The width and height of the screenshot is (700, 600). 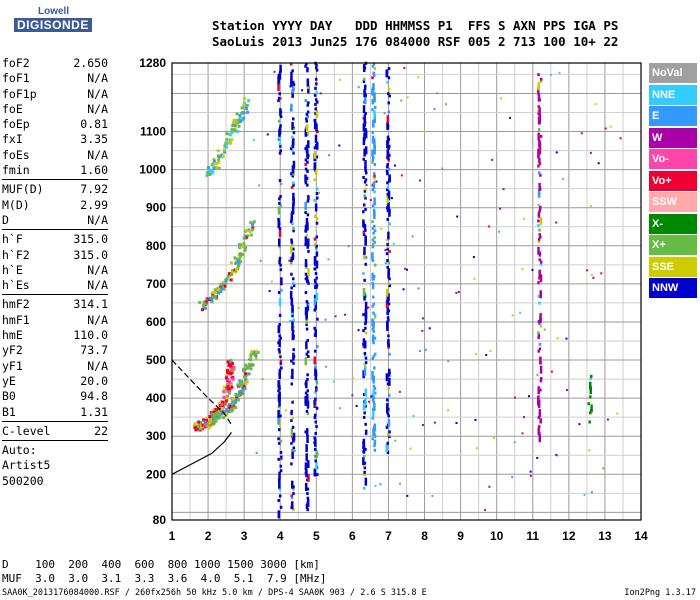 What do you see at coordinates (9, 380) in the screenshot?
I see `param-name: yE` at bounding box center [9, 380].